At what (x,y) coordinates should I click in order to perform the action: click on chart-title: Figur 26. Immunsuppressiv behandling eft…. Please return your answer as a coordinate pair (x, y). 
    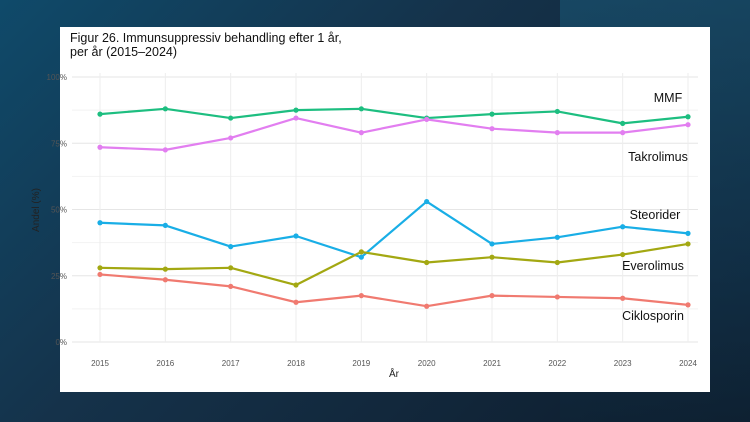
    Looking at the image, I should click on (206, 38).